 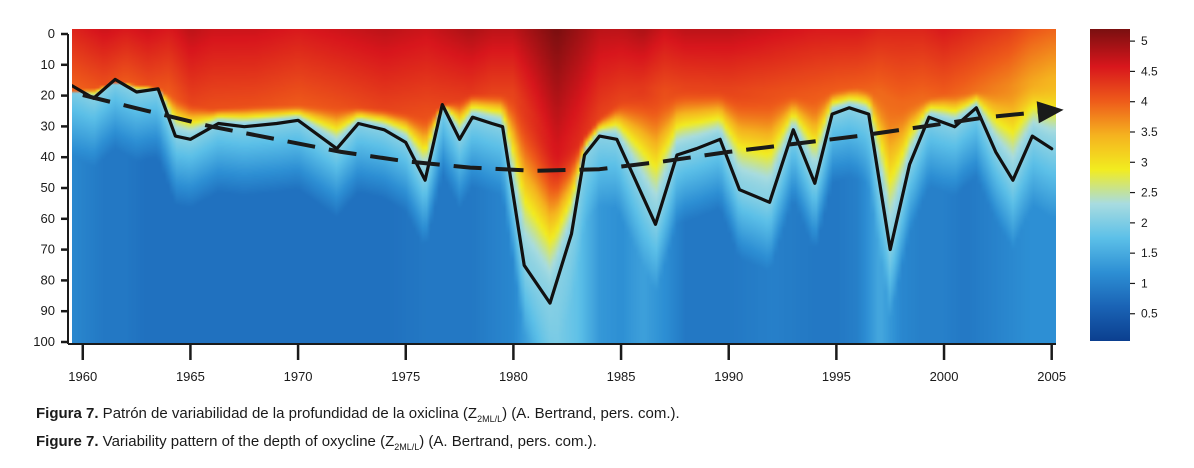 What do you see at coordinates (48, 218) in the screenshot?
I see `y-tick-label: 60` at bounding box center [48, 218].